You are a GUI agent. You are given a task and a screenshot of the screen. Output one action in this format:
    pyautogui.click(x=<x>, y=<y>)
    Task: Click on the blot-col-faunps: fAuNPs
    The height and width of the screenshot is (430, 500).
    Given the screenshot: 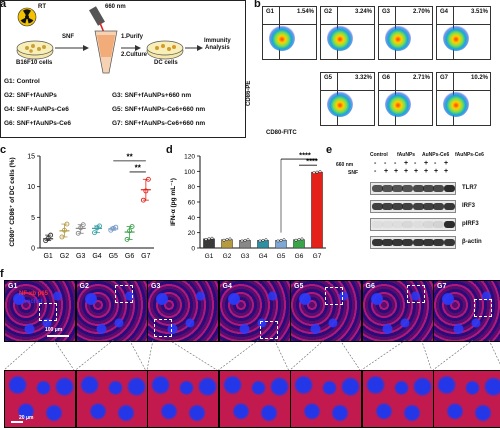 What is the action you would take?
    pyautogui.click(x=406, y=155)
    